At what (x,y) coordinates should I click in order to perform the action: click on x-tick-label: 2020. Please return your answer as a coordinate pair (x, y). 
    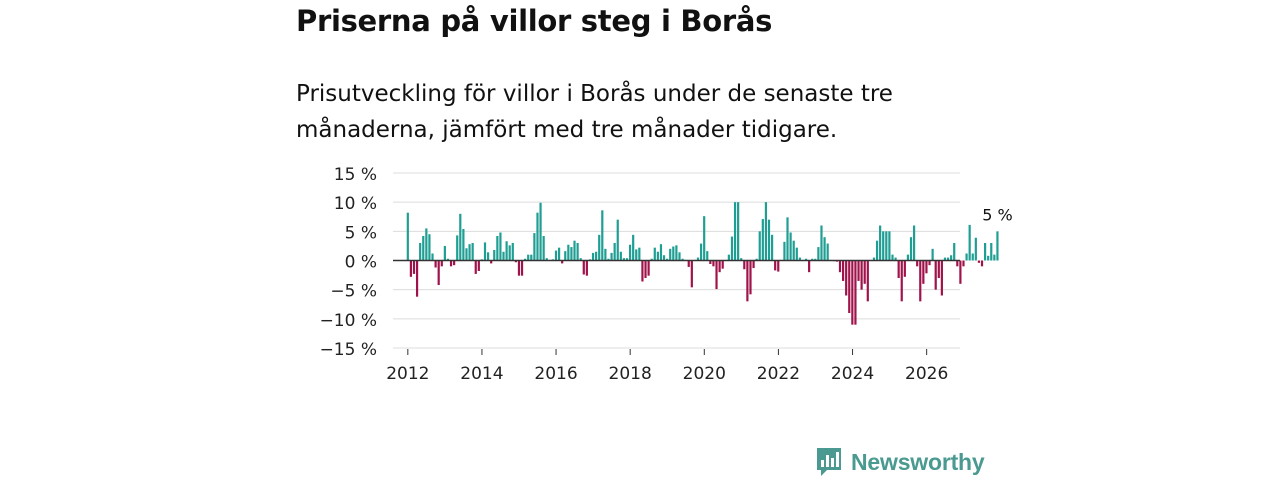
    Looking at the image, I should click on (704, 374).